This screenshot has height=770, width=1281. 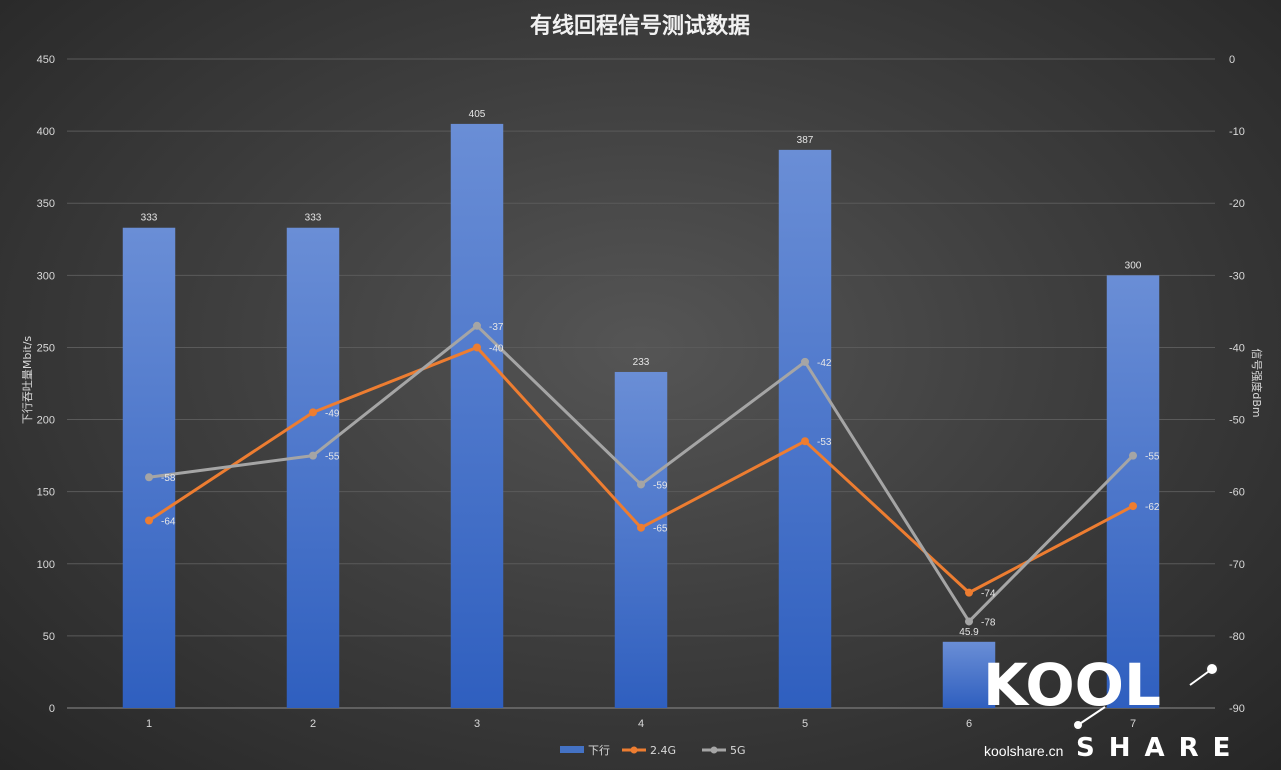 I want to click on bar-data-label: 233, so click(x=641, y=362).